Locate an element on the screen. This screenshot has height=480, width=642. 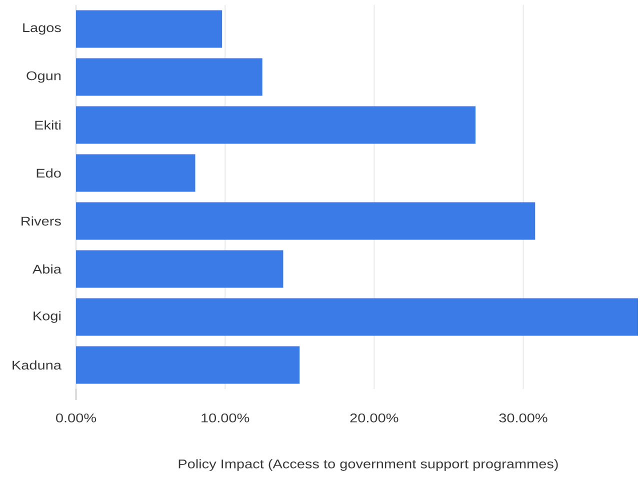
y-tick-label: Abia is located at coordinates (47, 269).